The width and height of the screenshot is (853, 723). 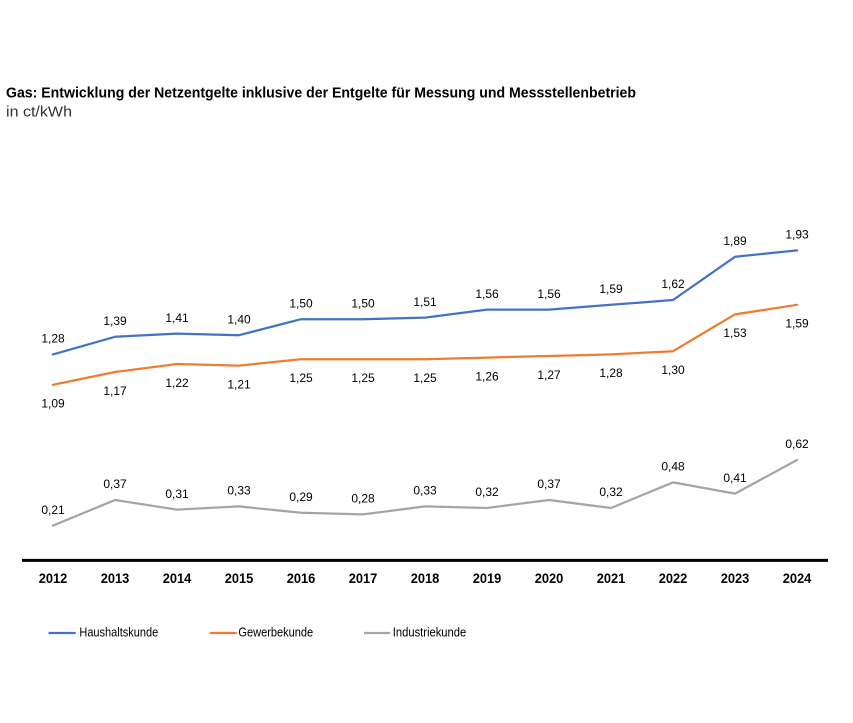 I want to click on svg-text: 1,26, so click(x=487, y=376).